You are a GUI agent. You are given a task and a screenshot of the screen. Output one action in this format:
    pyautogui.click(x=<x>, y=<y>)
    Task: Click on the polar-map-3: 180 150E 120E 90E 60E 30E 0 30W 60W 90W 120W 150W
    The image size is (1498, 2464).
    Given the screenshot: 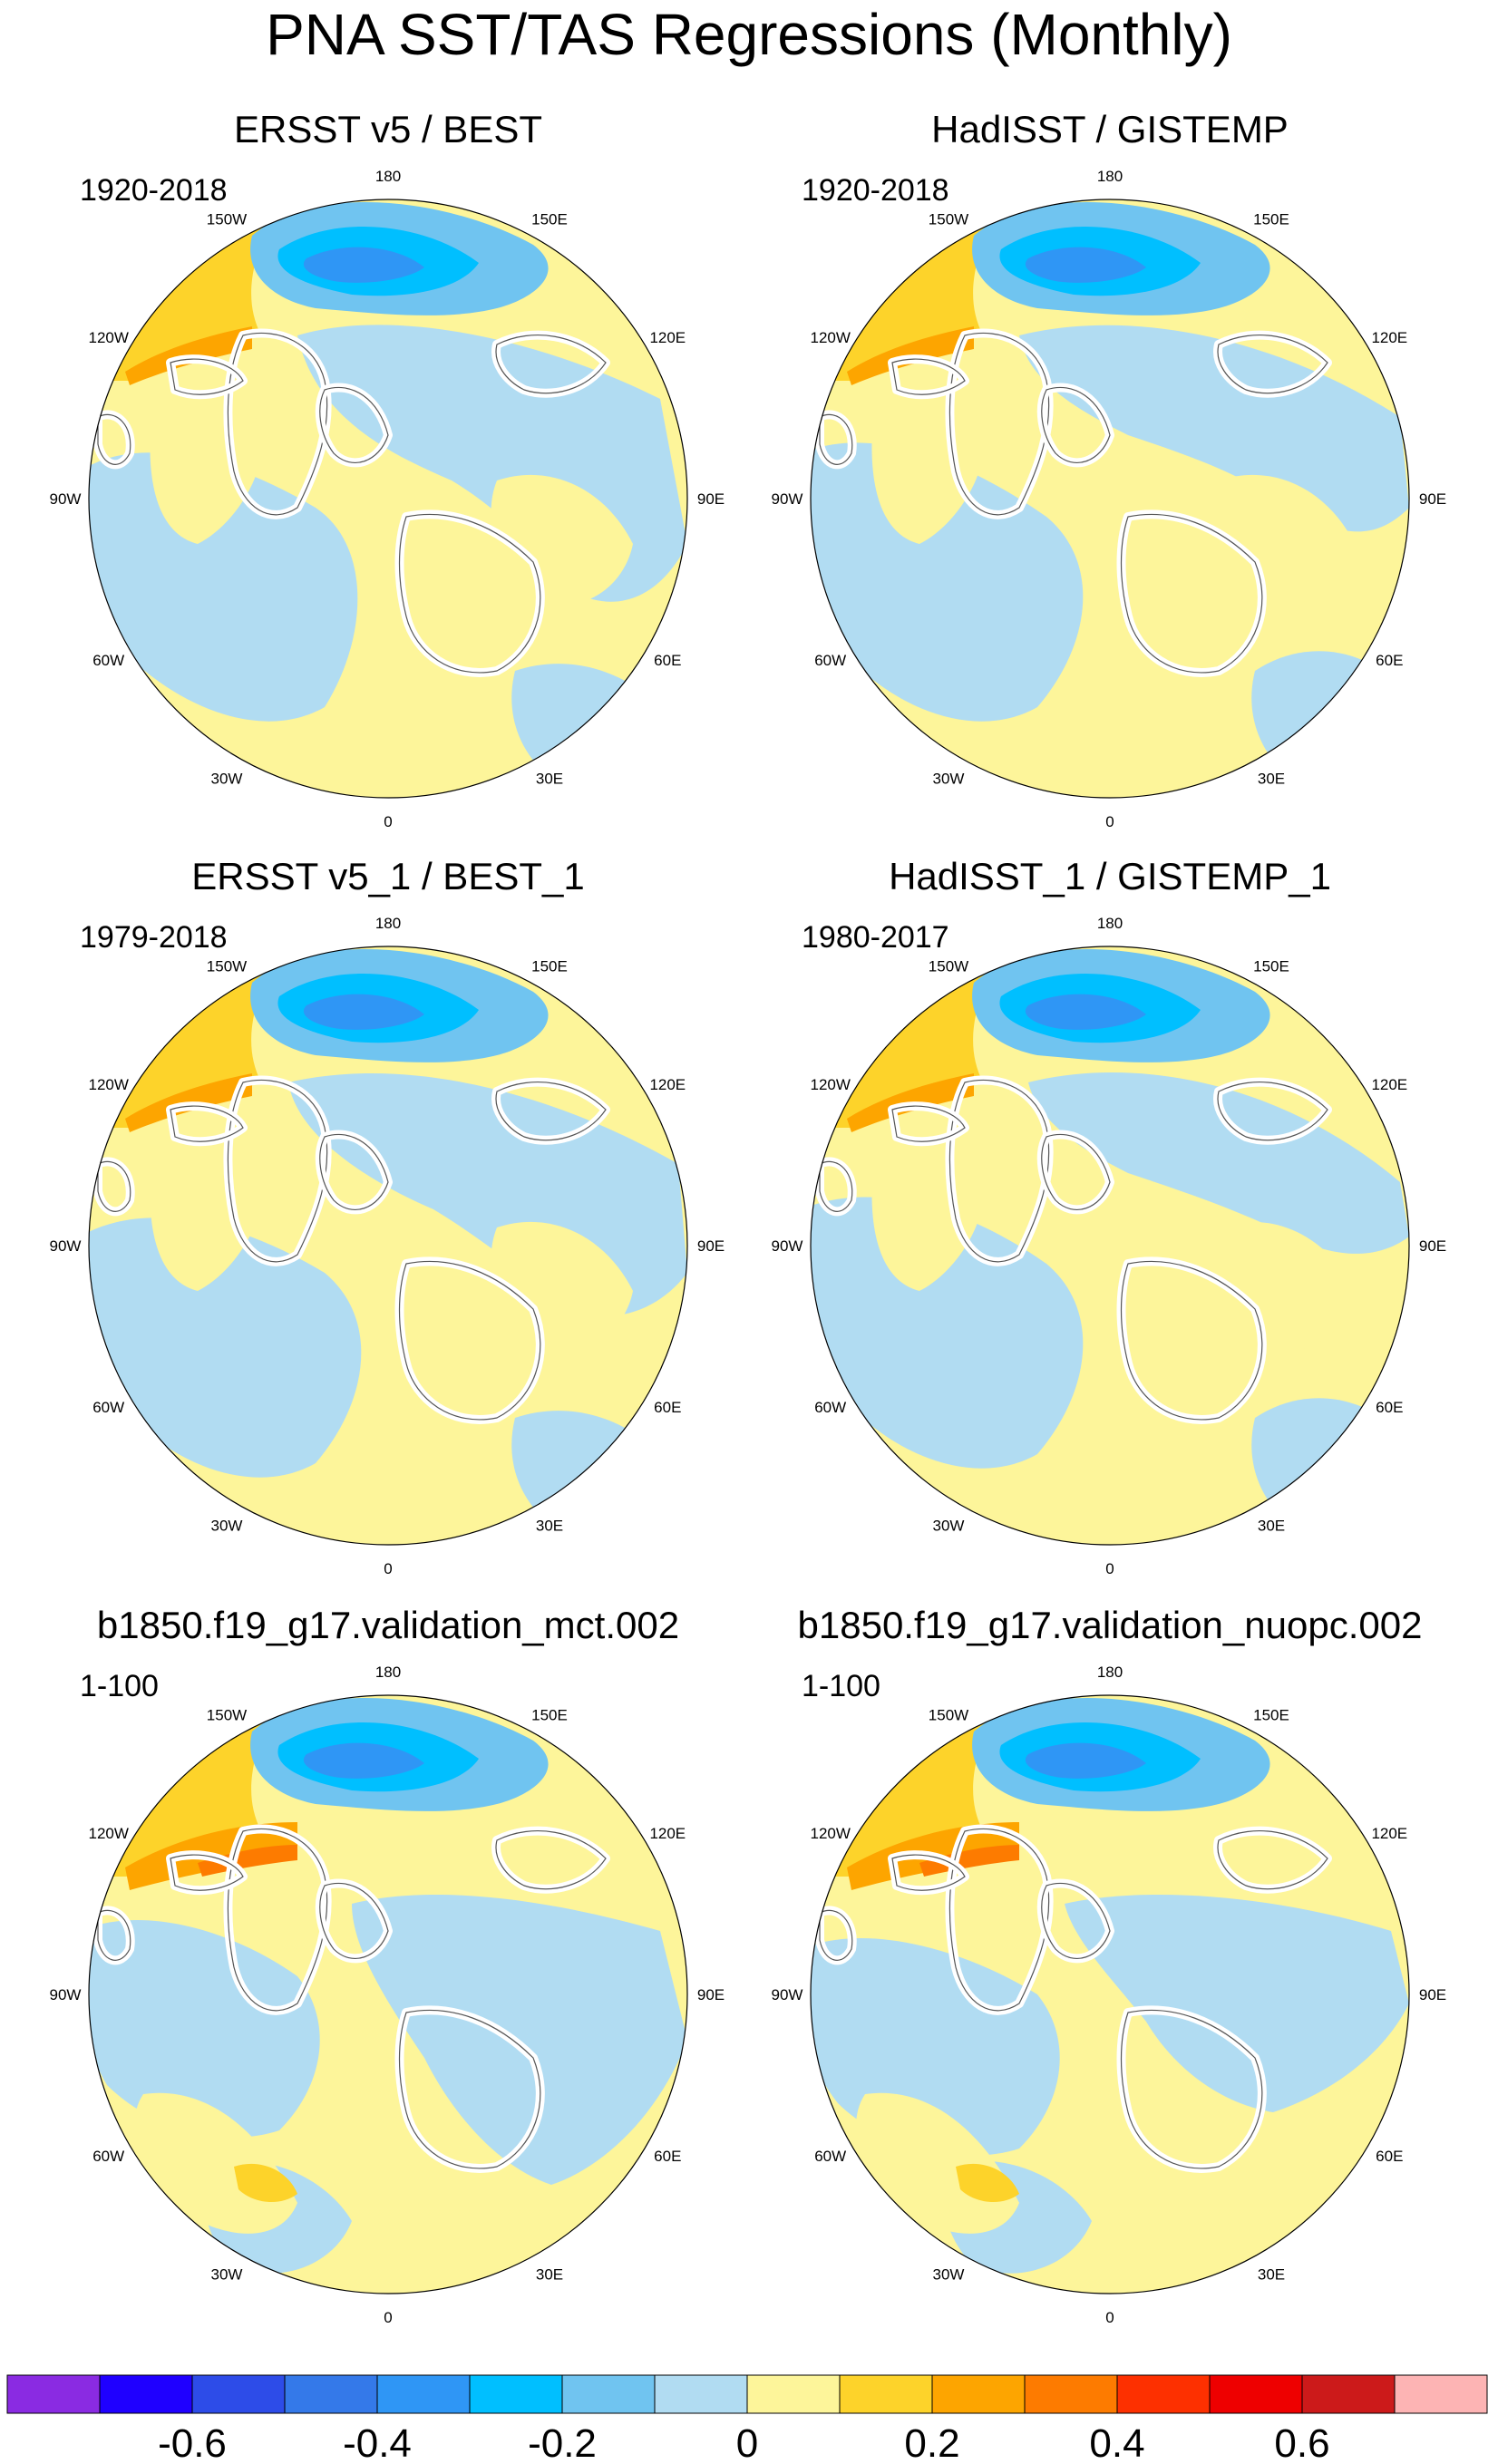 What is the action you would take?
    pyautogui.click(x=387, y=1246)
    